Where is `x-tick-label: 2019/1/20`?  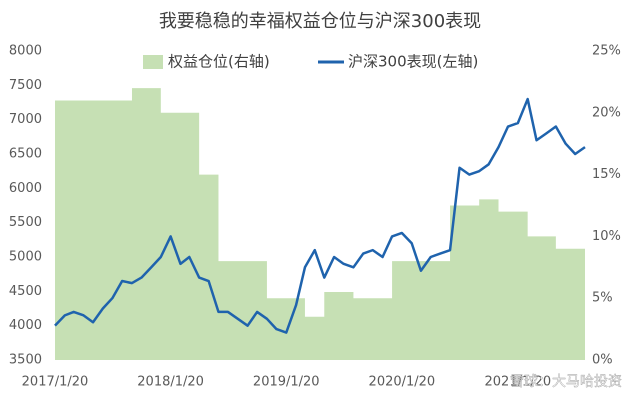 x-tick-label: 2019/1/20 is located at coordinates (286, 382).